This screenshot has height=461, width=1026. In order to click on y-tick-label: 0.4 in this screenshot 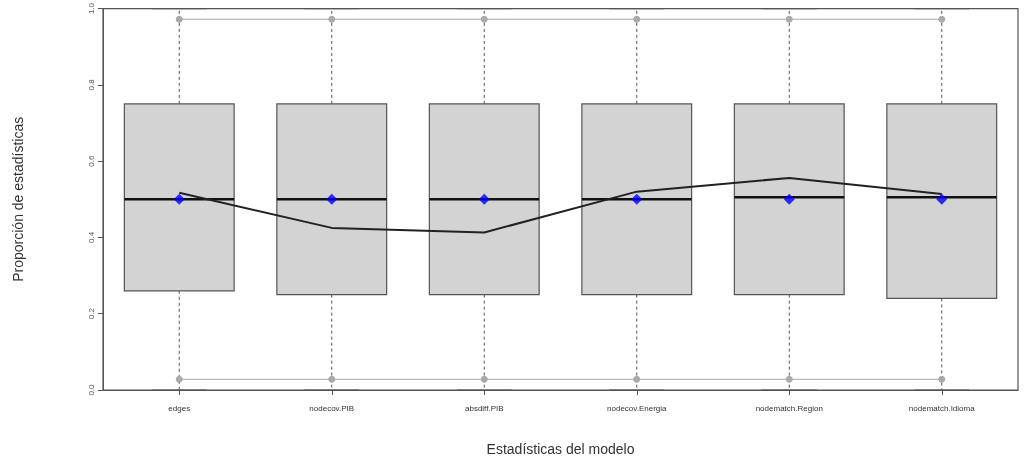, I will do `click(91, 237)`.